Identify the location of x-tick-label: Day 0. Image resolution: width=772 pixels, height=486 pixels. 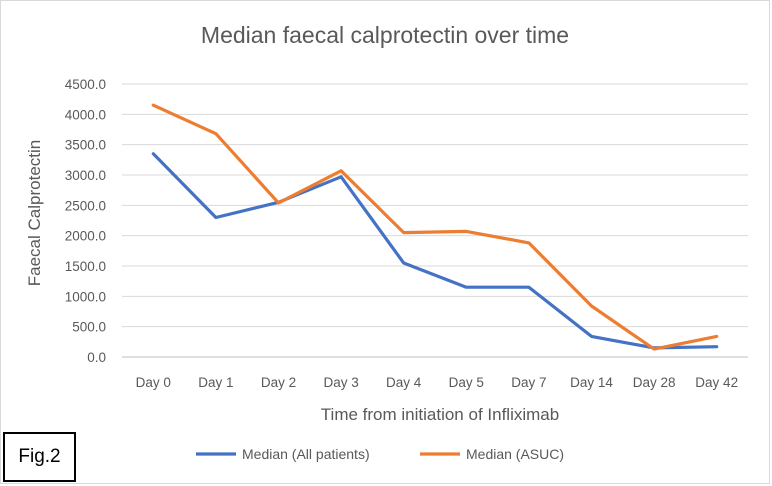
(153, 382).